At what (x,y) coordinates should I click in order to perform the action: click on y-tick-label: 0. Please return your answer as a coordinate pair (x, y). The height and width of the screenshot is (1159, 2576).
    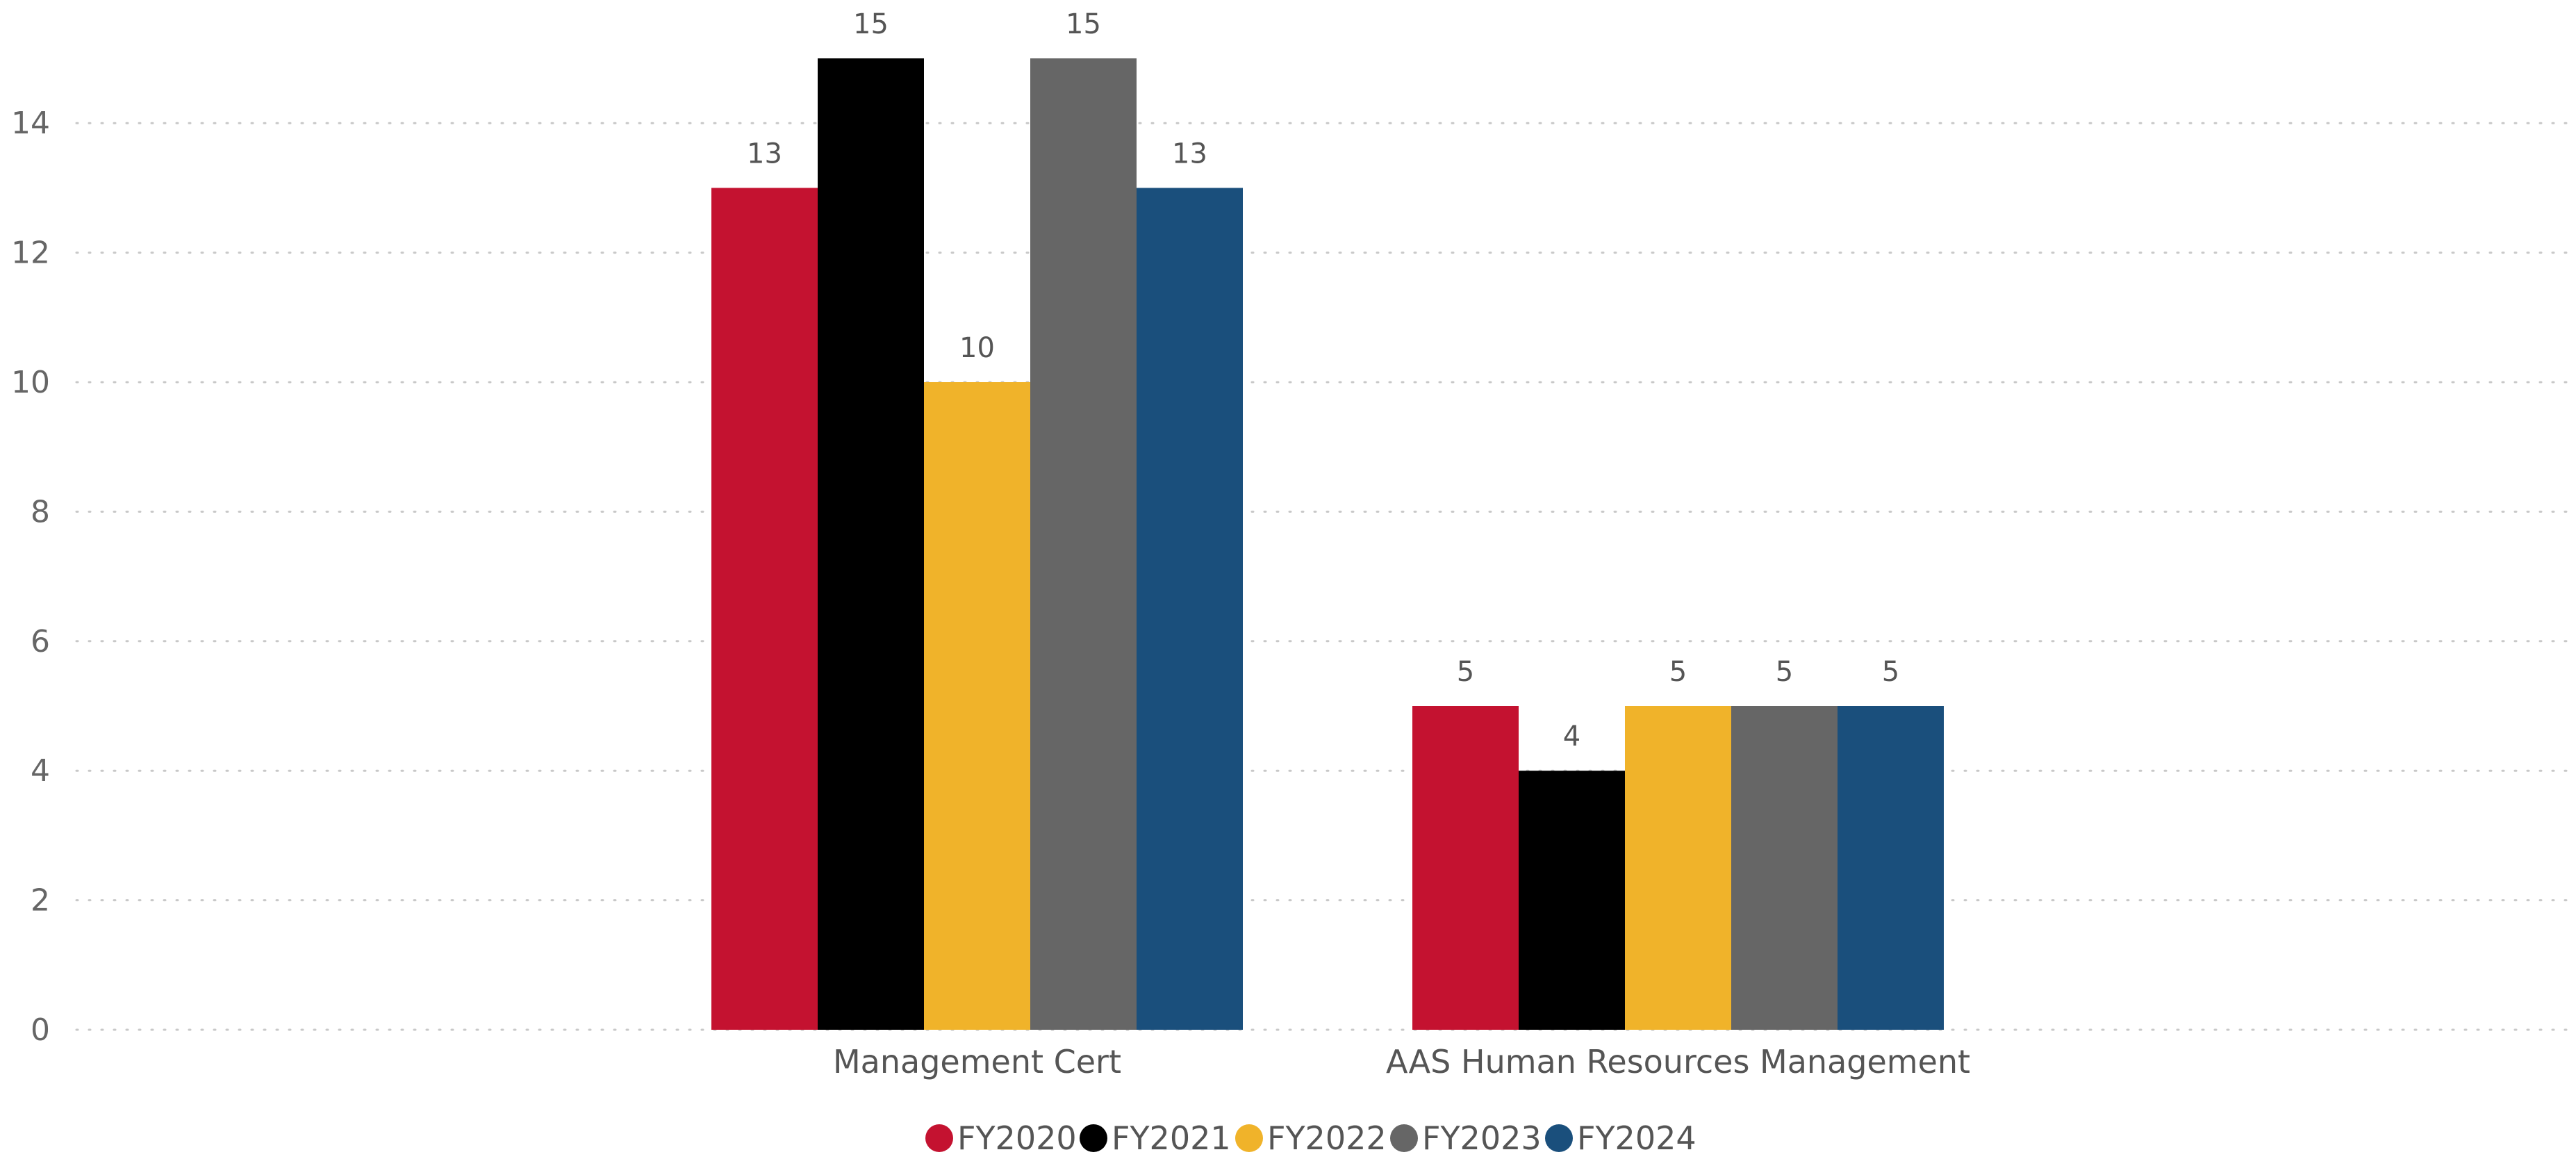
    Looking at the image, I should click on (40, 1030).